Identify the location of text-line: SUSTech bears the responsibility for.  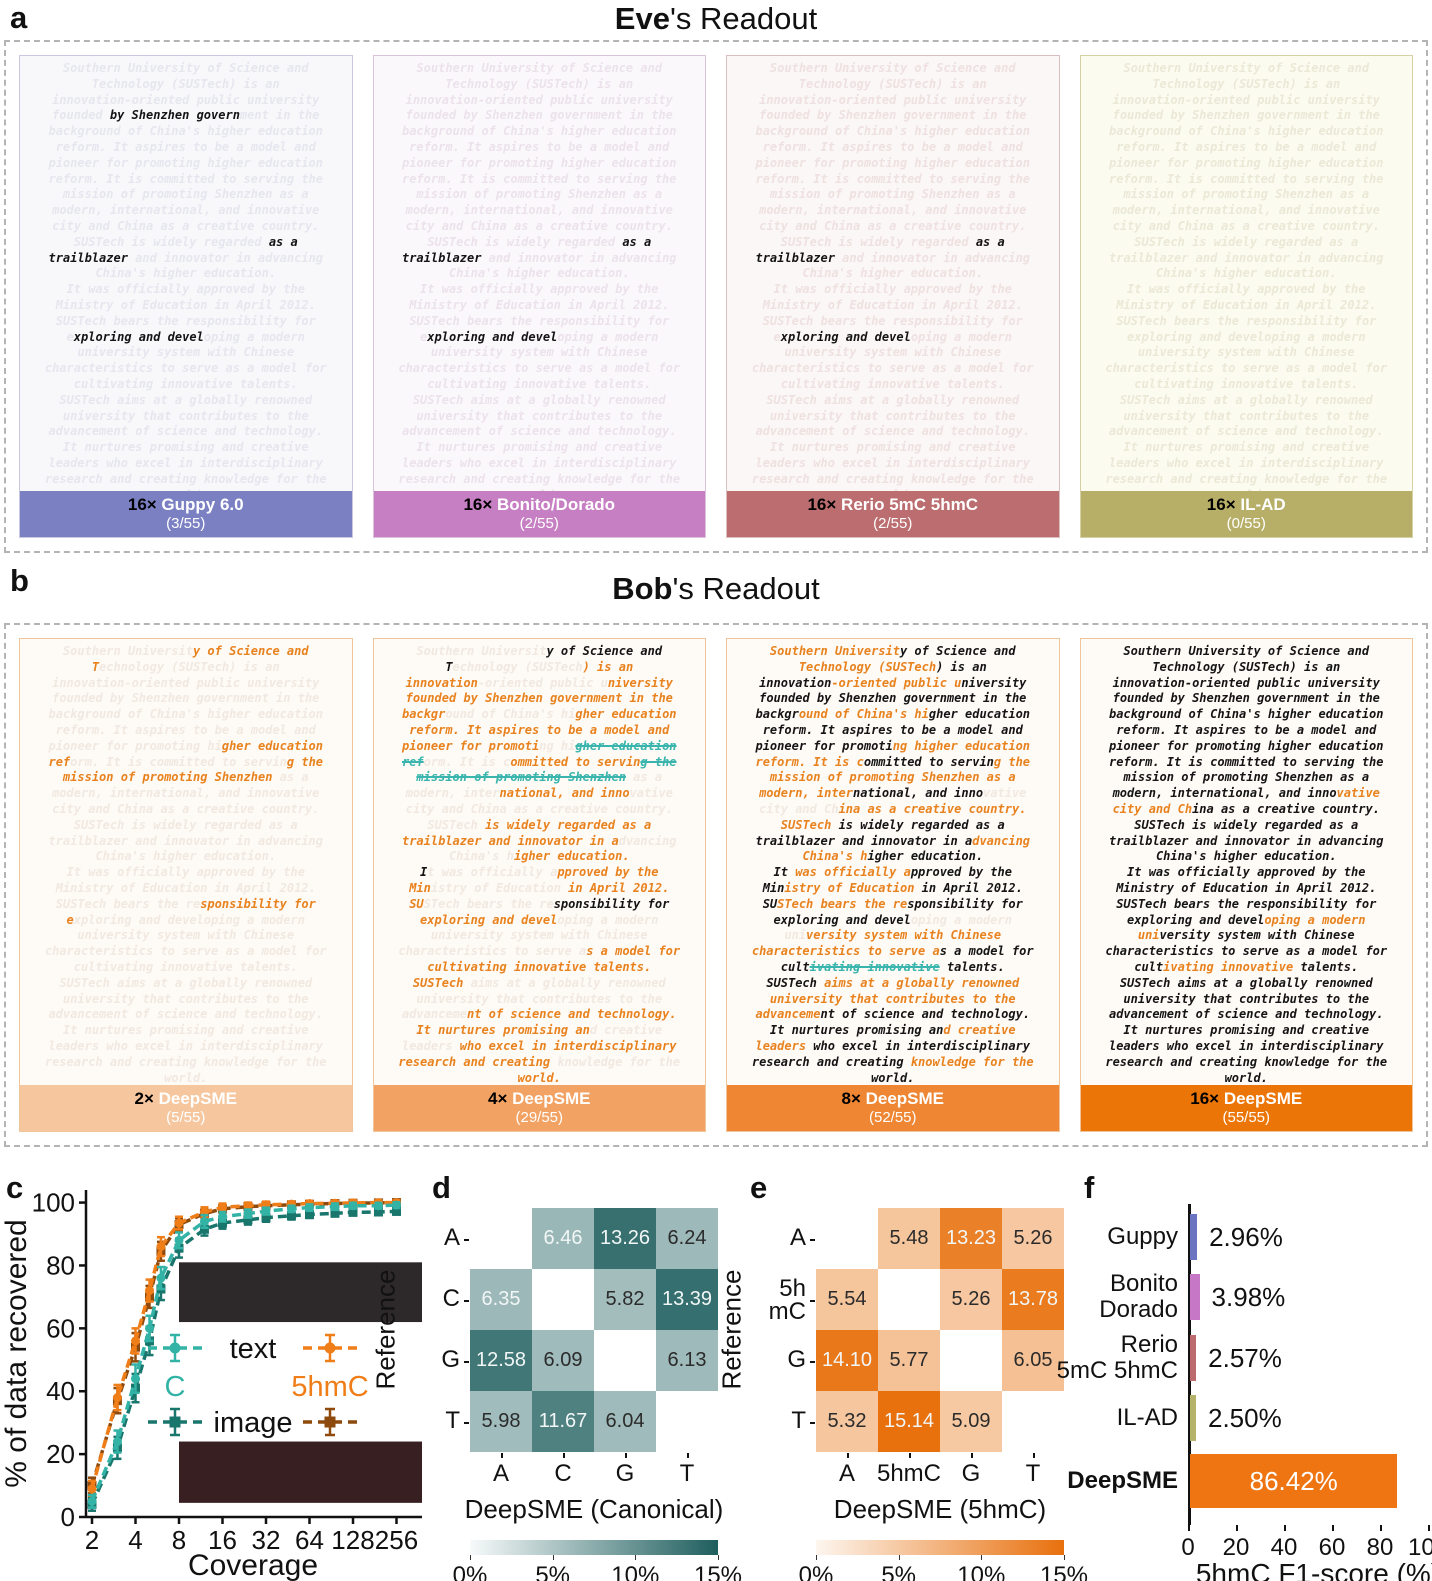
(1246, 903).